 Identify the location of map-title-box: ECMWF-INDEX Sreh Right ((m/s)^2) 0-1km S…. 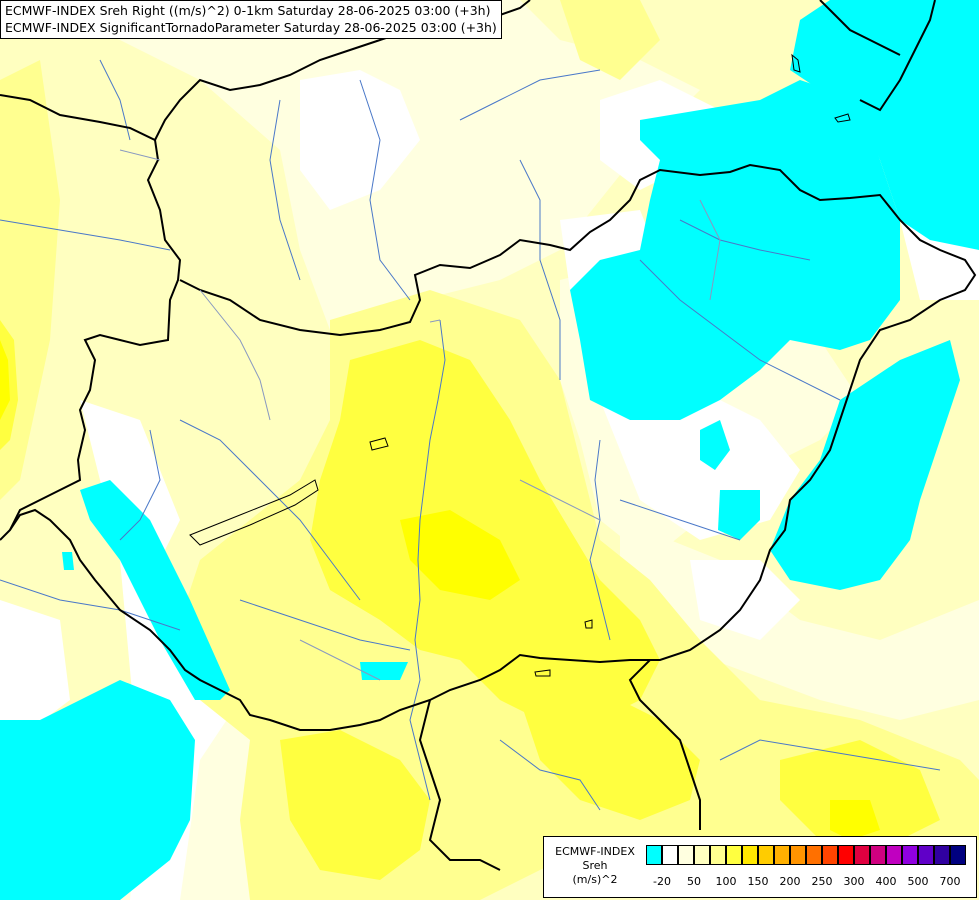
(251, 19).